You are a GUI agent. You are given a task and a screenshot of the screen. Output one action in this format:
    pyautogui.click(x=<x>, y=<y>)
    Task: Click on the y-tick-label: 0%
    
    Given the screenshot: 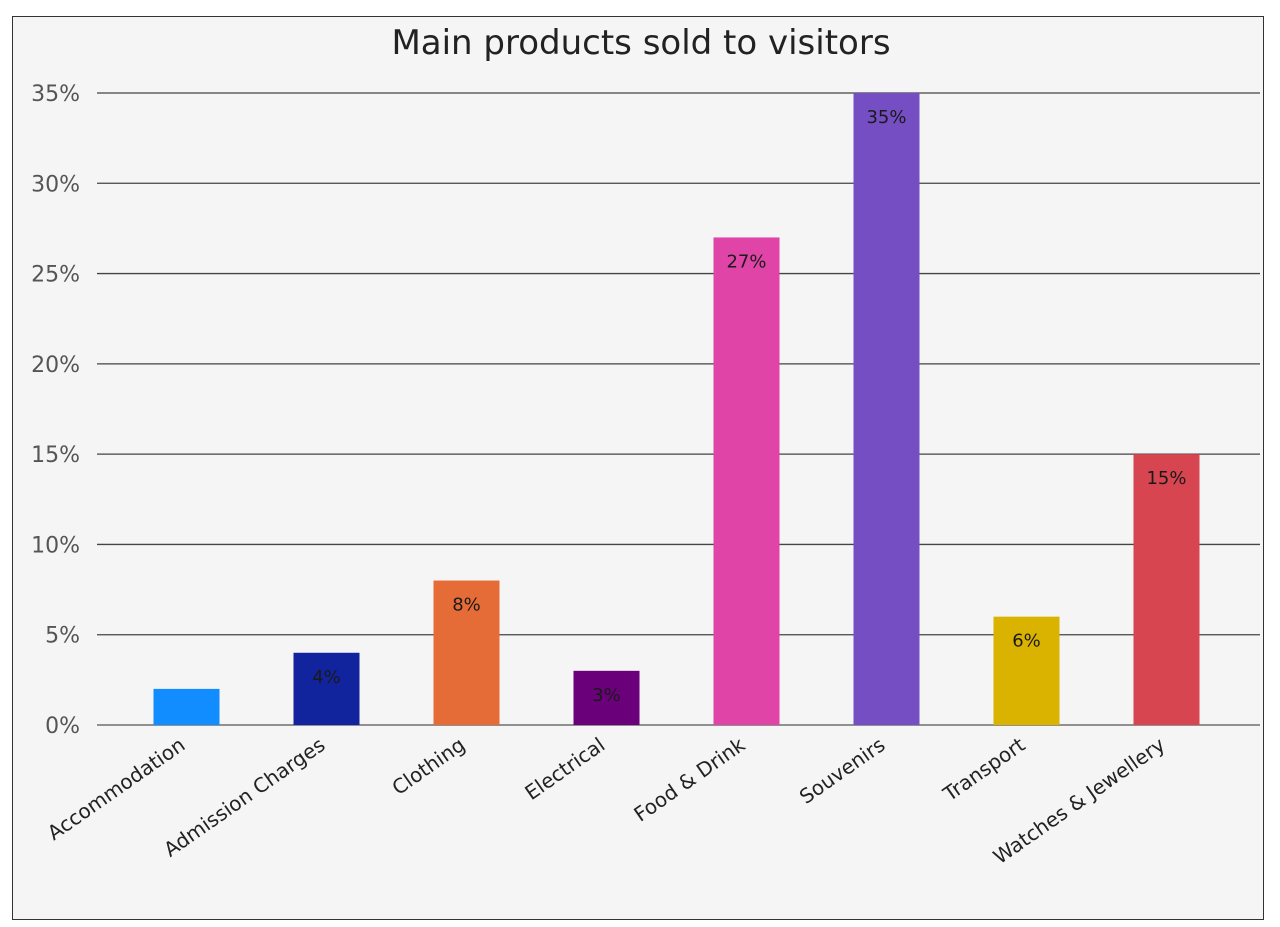 What is the action you would take?
    pyautogui.click(x=62, y=726)
    